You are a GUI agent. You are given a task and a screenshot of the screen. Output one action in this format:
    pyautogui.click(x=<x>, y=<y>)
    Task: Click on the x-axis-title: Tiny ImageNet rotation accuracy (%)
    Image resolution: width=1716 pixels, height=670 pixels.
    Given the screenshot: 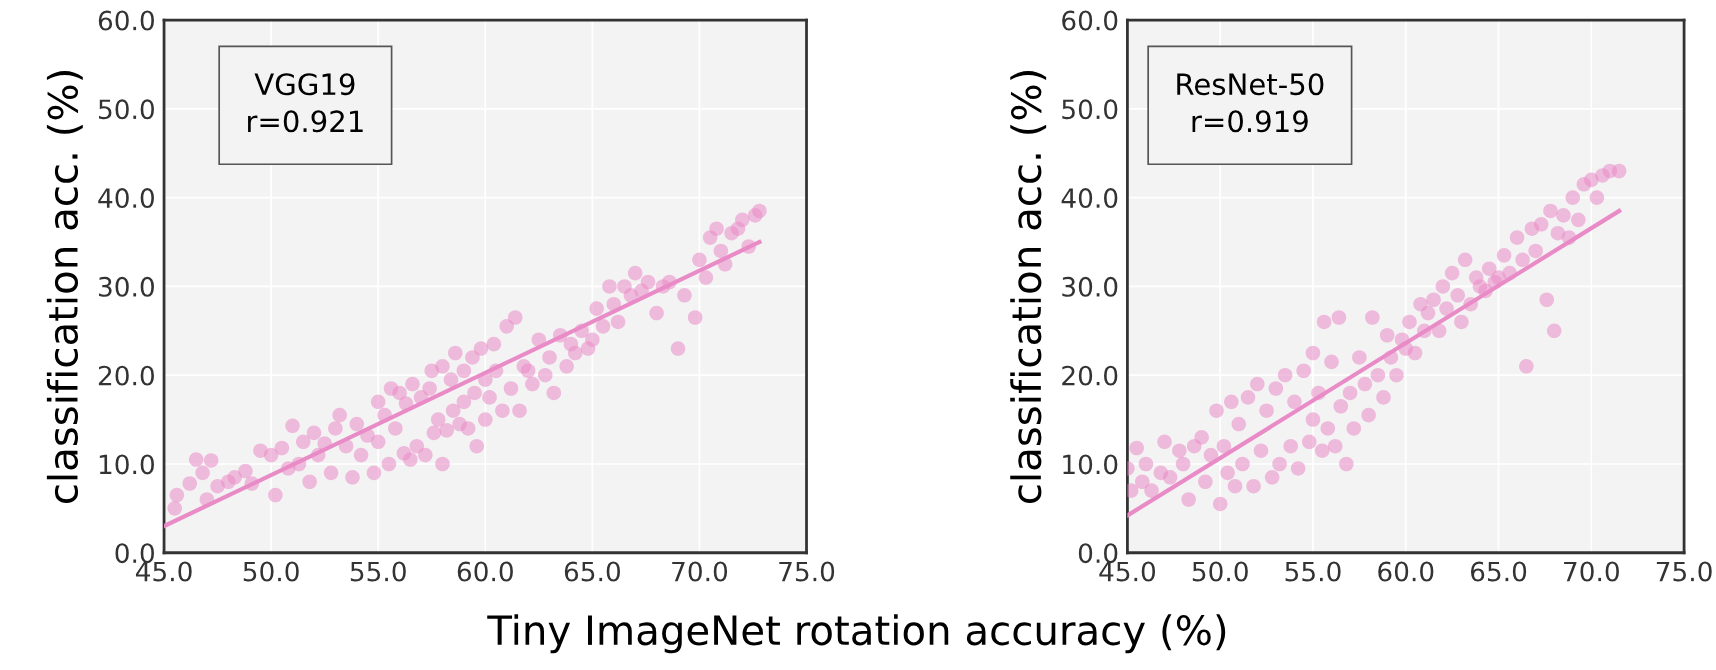 What is the action you would take?
    pyautogui.click(x=856, y=634)
    